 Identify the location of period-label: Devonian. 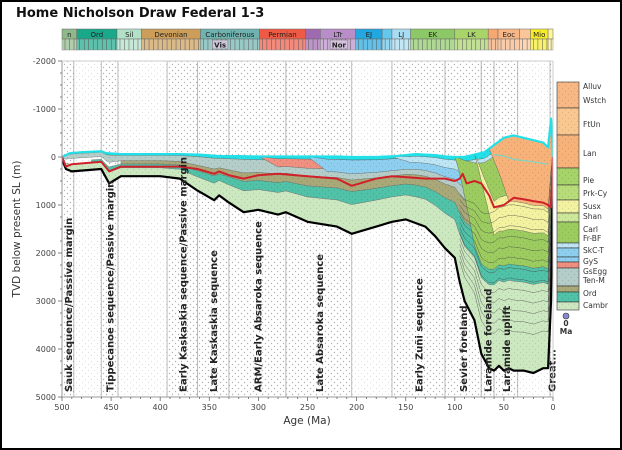
(170, 35).